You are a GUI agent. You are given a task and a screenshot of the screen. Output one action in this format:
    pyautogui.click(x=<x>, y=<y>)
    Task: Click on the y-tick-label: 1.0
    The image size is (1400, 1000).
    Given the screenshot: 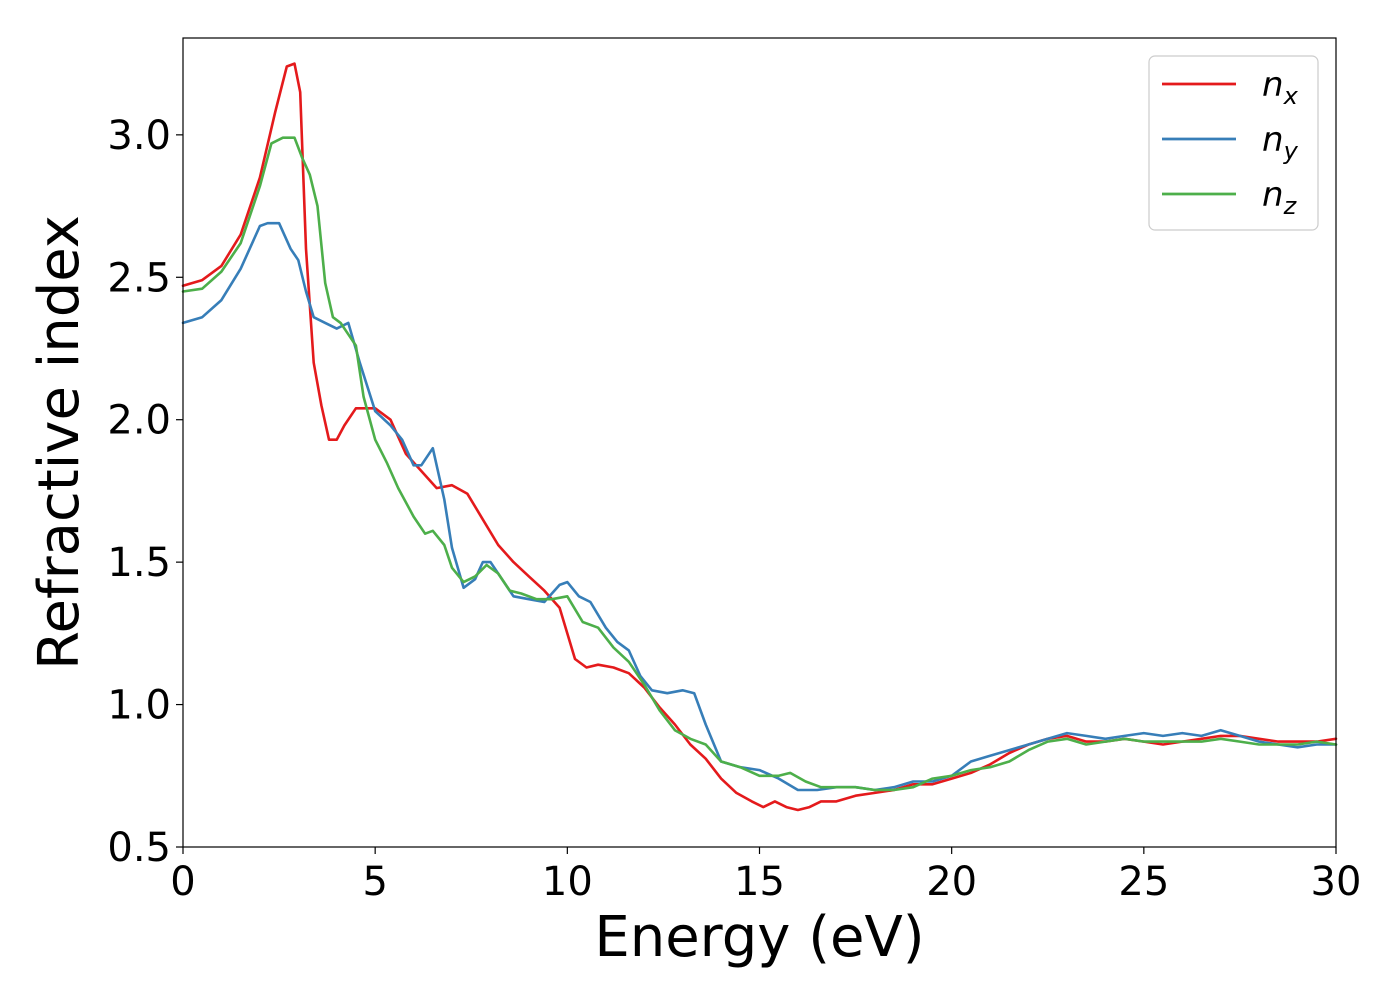 What is the action you would take?
    pyautogui.click(x=139, y=706)
    